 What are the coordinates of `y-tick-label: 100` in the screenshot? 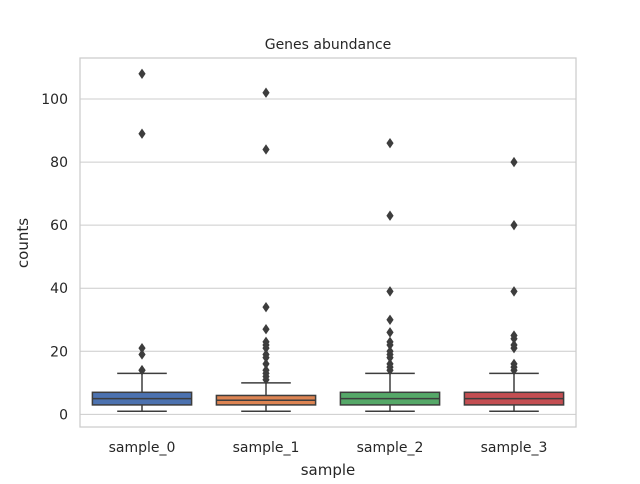 It's located at (54, 100).